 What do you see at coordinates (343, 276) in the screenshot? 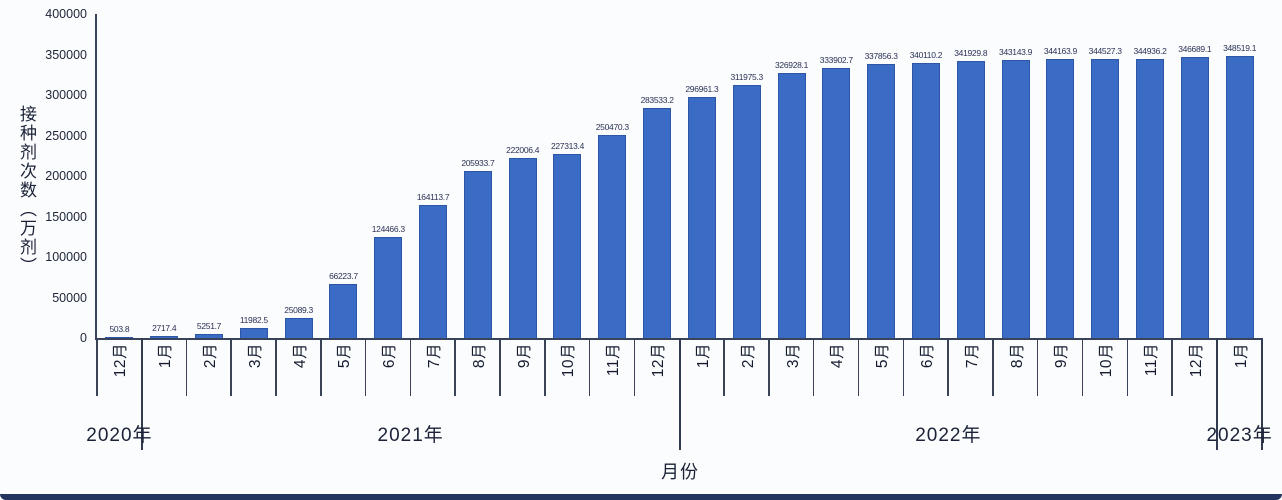
I see `bar-value-label: 66223.7` at bounding box center [343, 276].